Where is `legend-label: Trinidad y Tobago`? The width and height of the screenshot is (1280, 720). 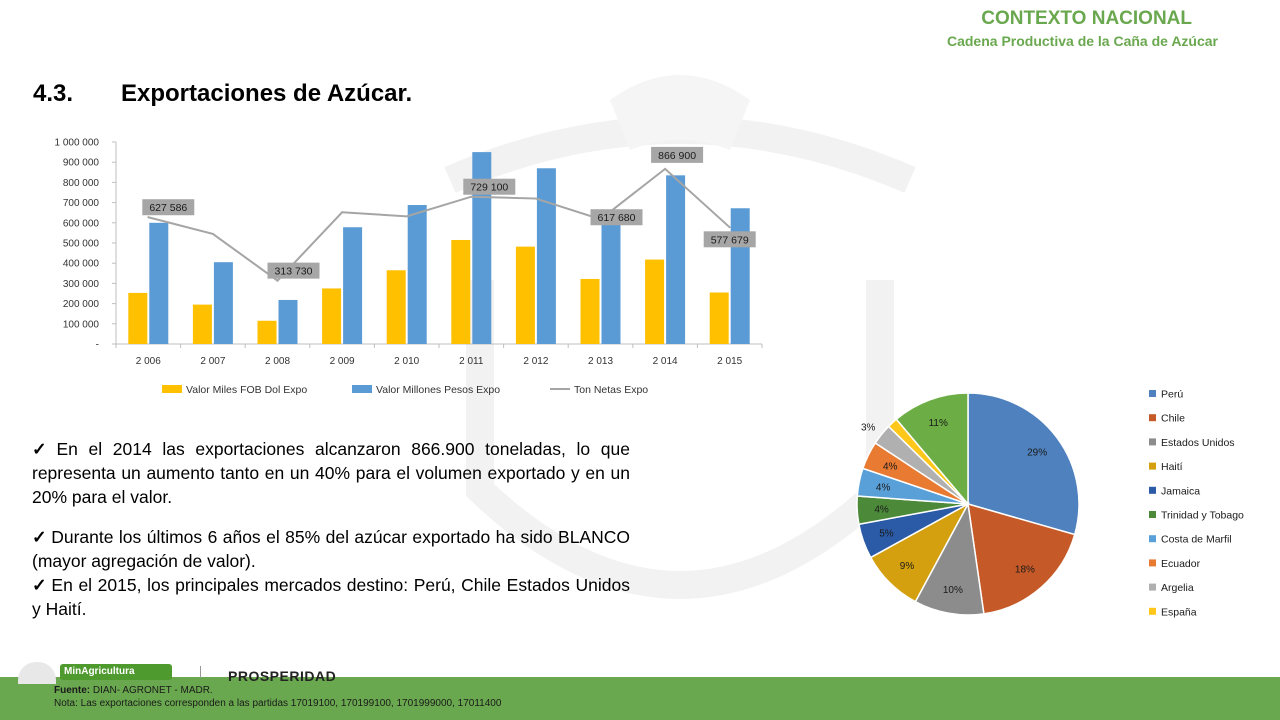 legend-label: Trinidad y Tobago is located at coordinates (1202, 516).